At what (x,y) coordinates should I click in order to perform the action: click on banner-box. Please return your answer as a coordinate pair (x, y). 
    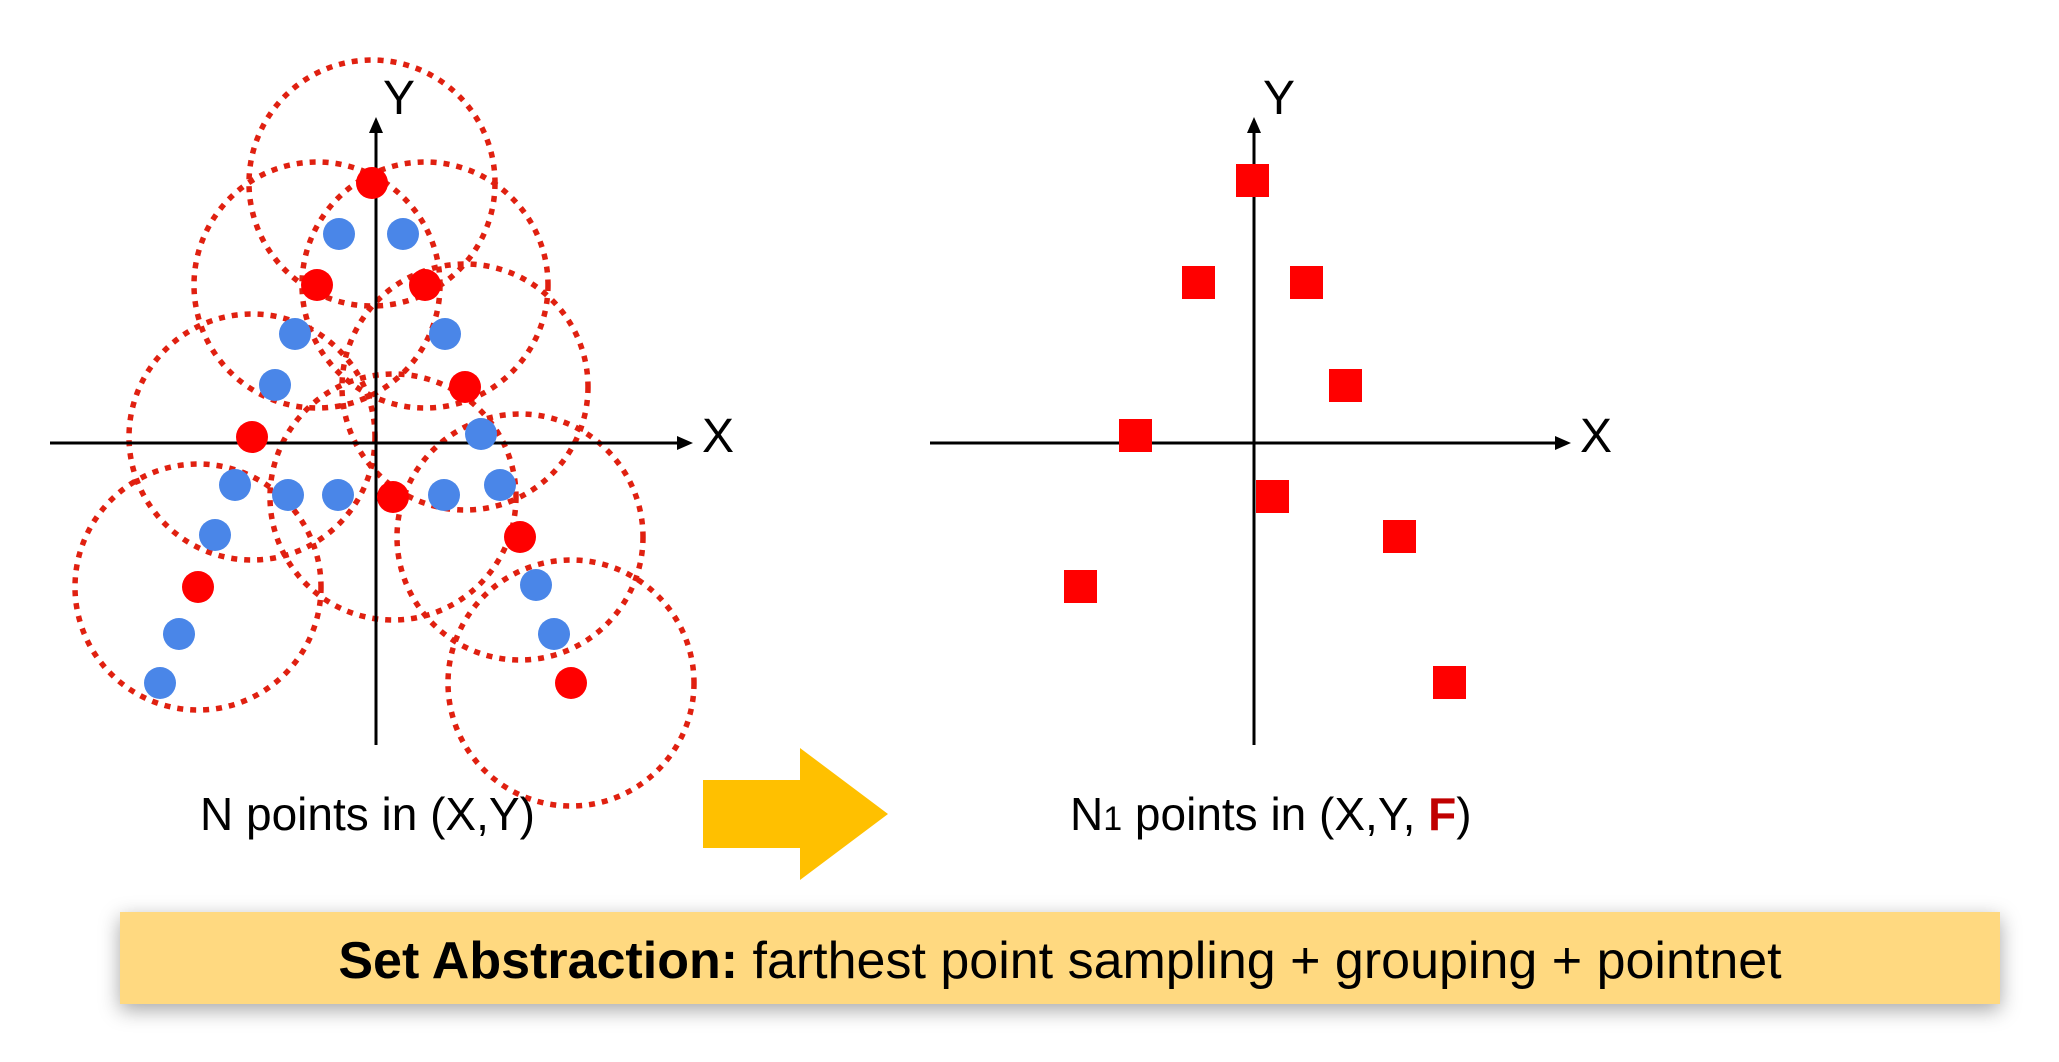
    Looking at the image, I should click on (1060, 958).